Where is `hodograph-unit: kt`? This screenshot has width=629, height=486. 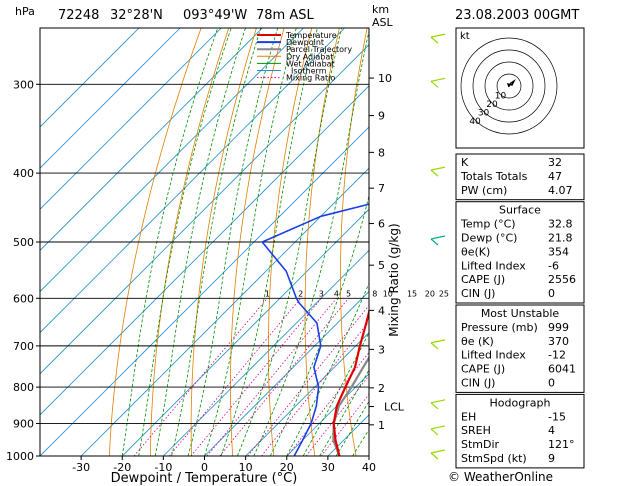 hodograph-unit: kt is located at coordinates (465, 36).